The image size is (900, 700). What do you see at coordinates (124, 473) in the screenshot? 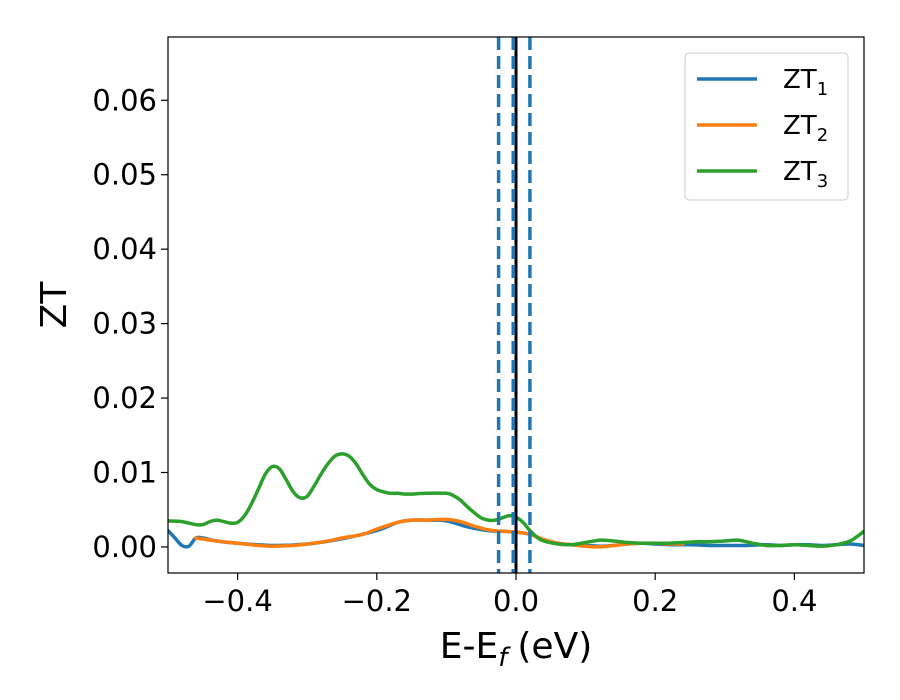
I see `y-tick-label: 0.01` at bounding box center [124, 473].